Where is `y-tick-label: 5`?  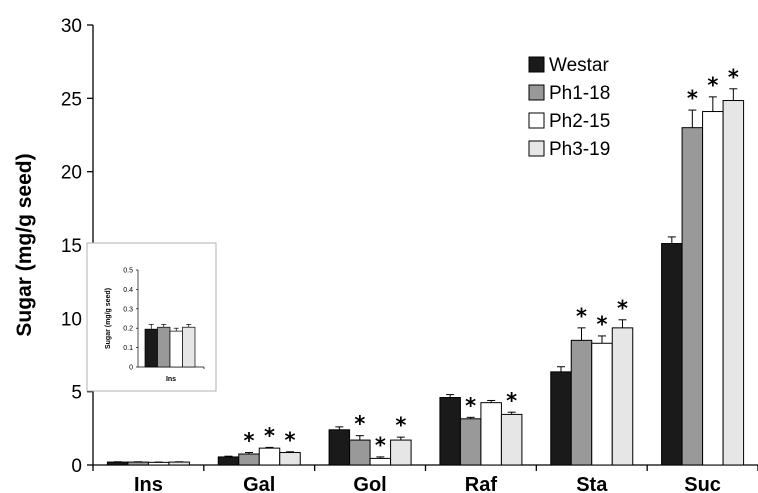 y-tick-label: 5 is located at coordinates (76, 393).